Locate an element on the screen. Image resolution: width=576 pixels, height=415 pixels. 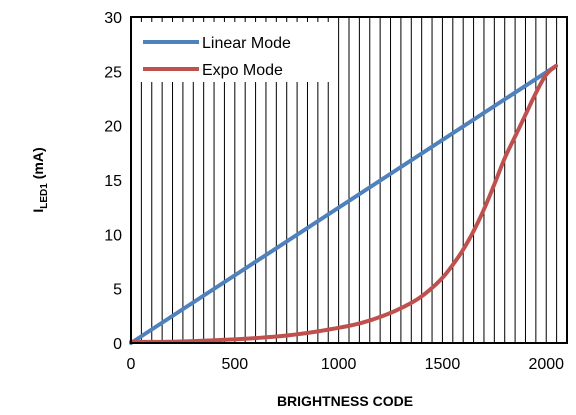
y-tick-label-0: 0 is located at coordinates (117, 344).